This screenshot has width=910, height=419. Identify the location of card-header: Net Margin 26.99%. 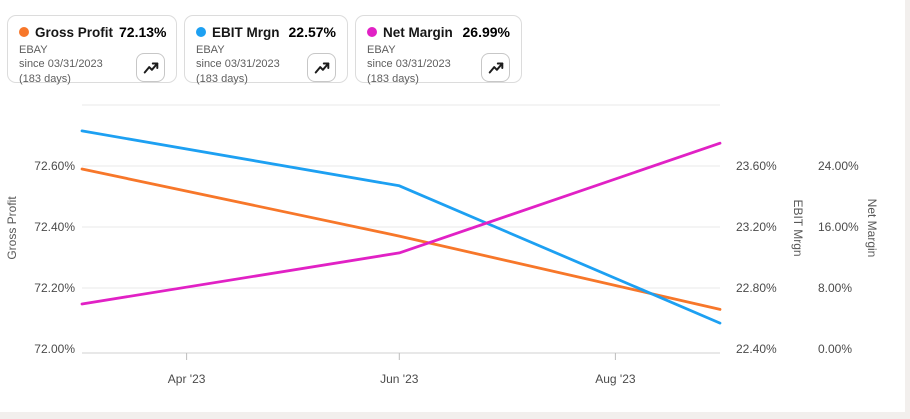
(438, 32).